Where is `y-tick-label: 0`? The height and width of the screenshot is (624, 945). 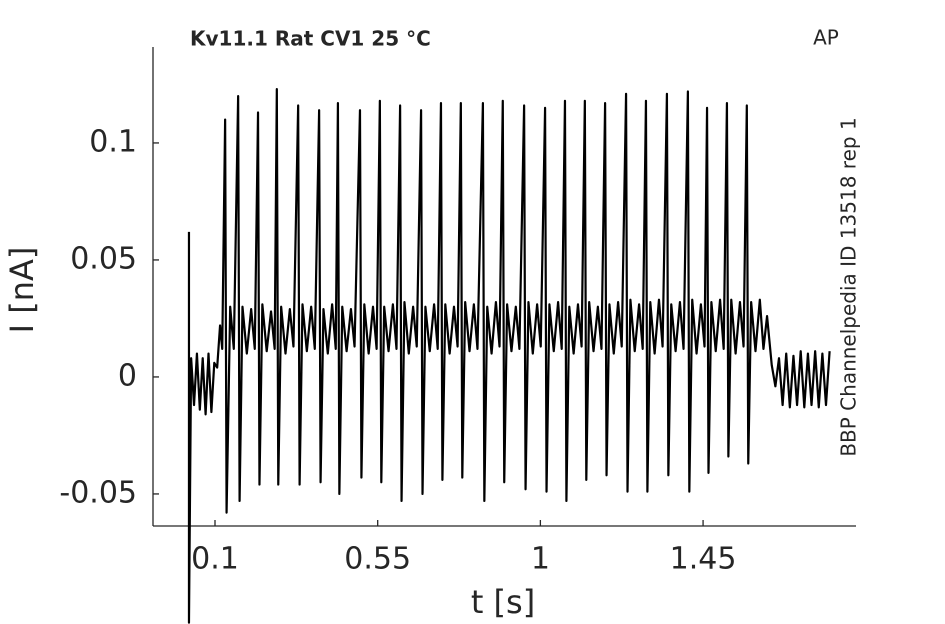
y-tick-label: 0 is located at coordinates (127, 375).